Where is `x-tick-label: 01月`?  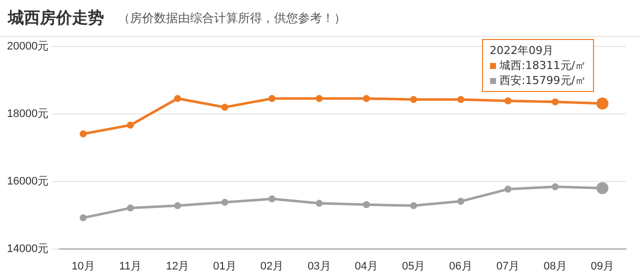 x-tick-label: 01月 is located at coordinates (224, 266).